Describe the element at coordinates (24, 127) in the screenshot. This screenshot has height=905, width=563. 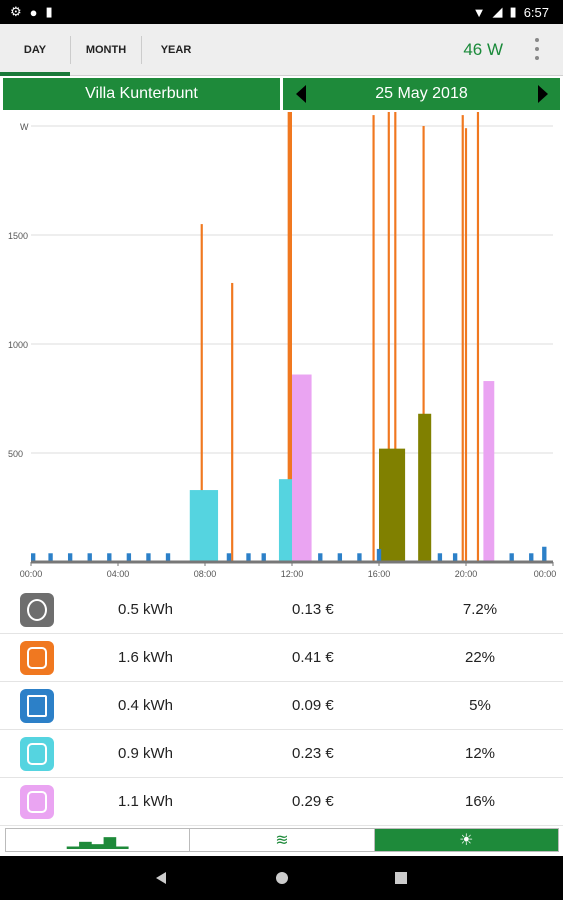
I see `y-axis-label: W` at that location.